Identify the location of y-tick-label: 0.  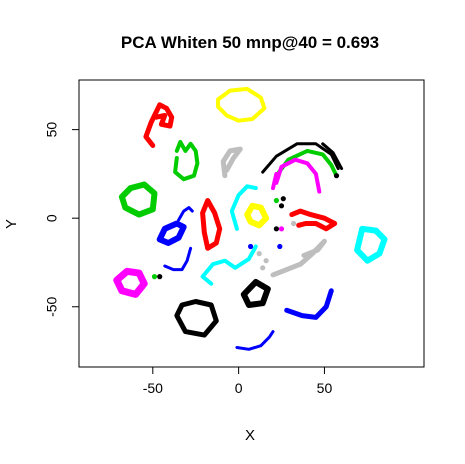
(52, 218).